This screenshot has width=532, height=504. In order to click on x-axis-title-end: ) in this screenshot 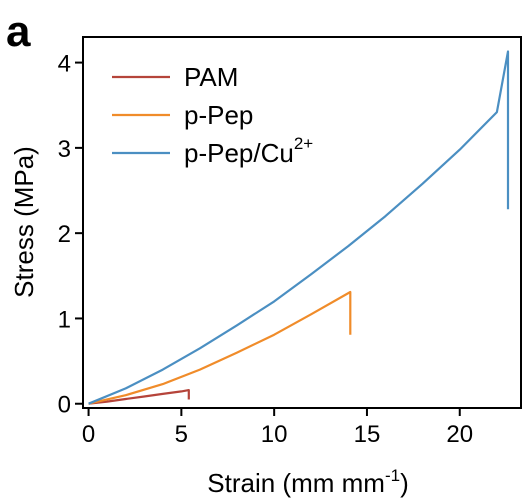, I will do `click(404, 483)`.